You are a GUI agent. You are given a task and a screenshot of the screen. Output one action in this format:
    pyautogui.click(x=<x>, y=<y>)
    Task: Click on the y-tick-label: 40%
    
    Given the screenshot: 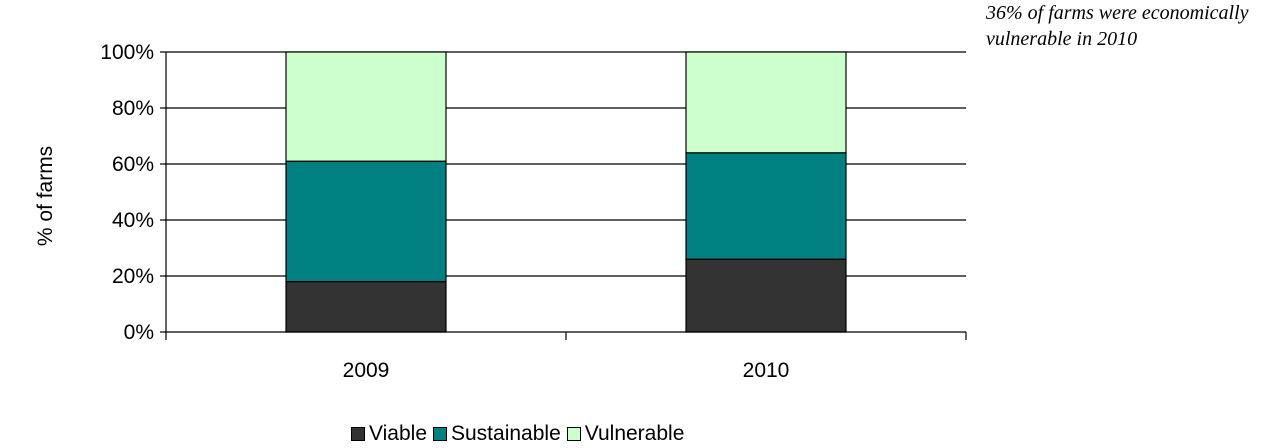 What is the action you would take?
    pyautogui.click(x=133, y=220)
    